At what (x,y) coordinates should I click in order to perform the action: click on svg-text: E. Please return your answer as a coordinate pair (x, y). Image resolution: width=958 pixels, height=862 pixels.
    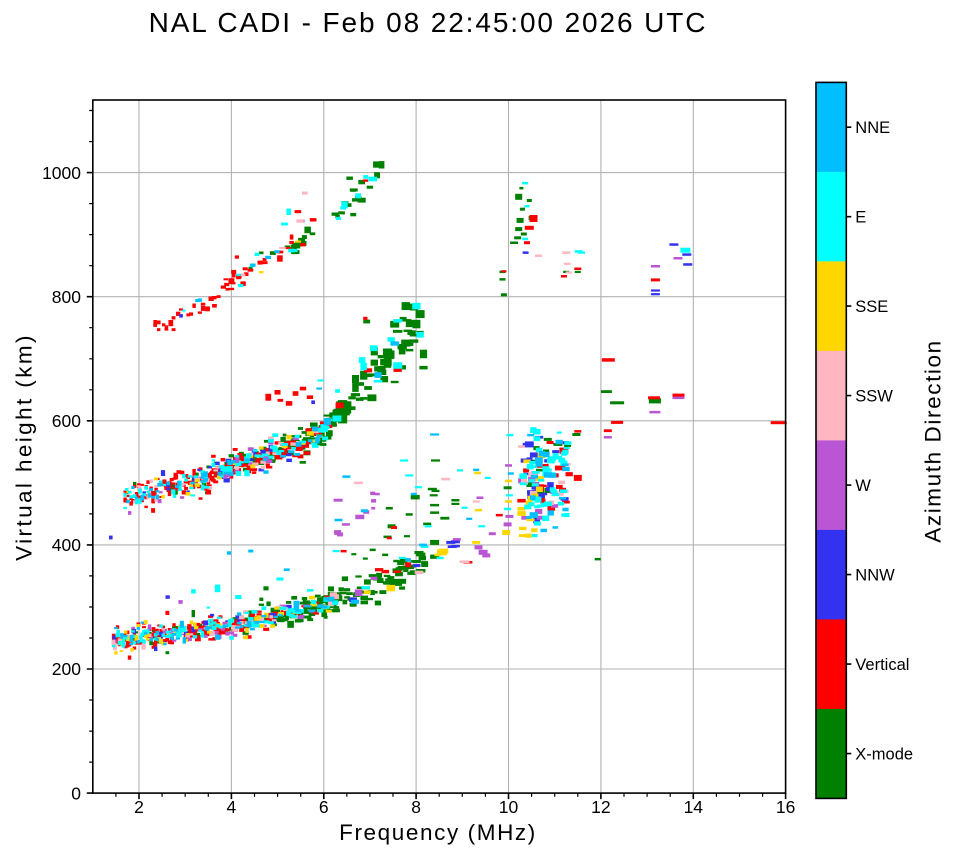
    Looking at the image, I should click on (860, 218).